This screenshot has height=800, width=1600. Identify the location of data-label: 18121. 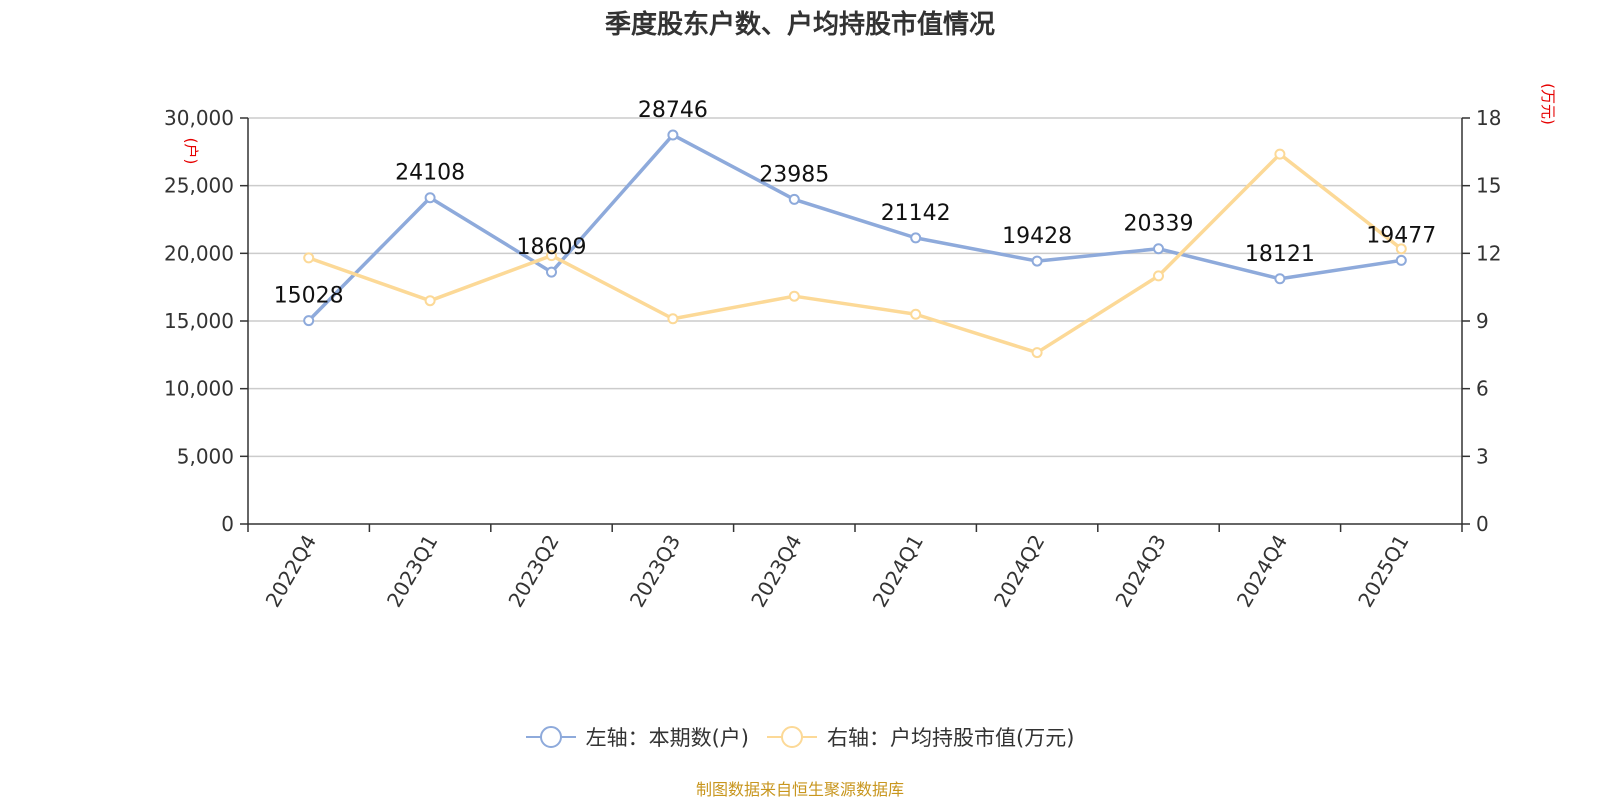
(1280, 254).